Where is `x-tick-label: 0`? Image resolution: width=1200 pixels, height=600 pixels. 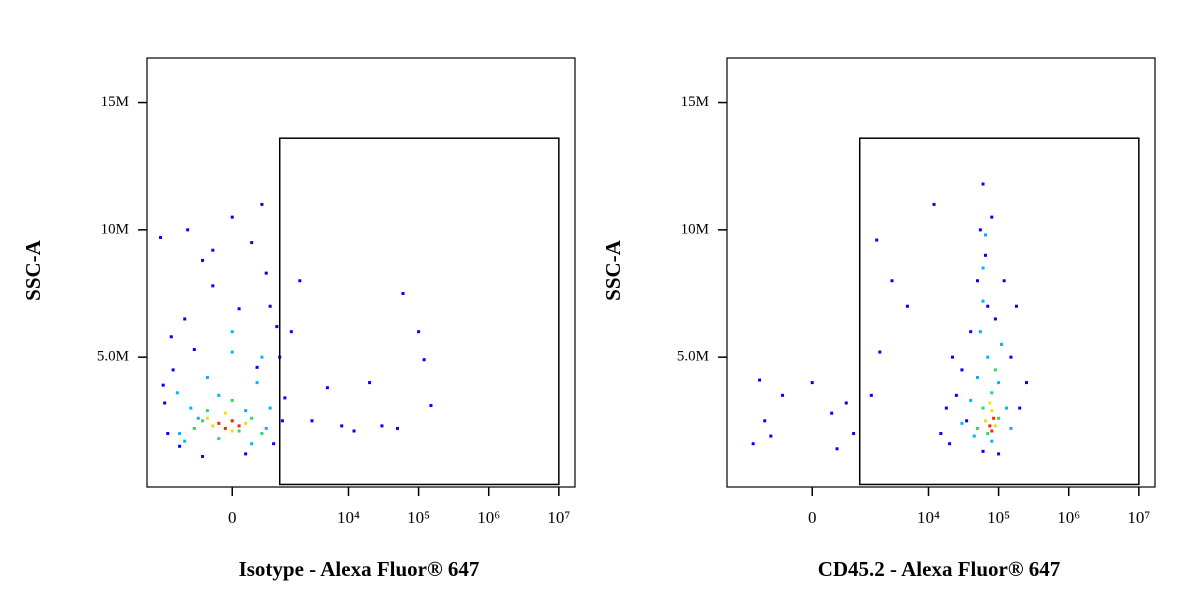
x-tick-label: 0 is located at coordinates (812, 517).